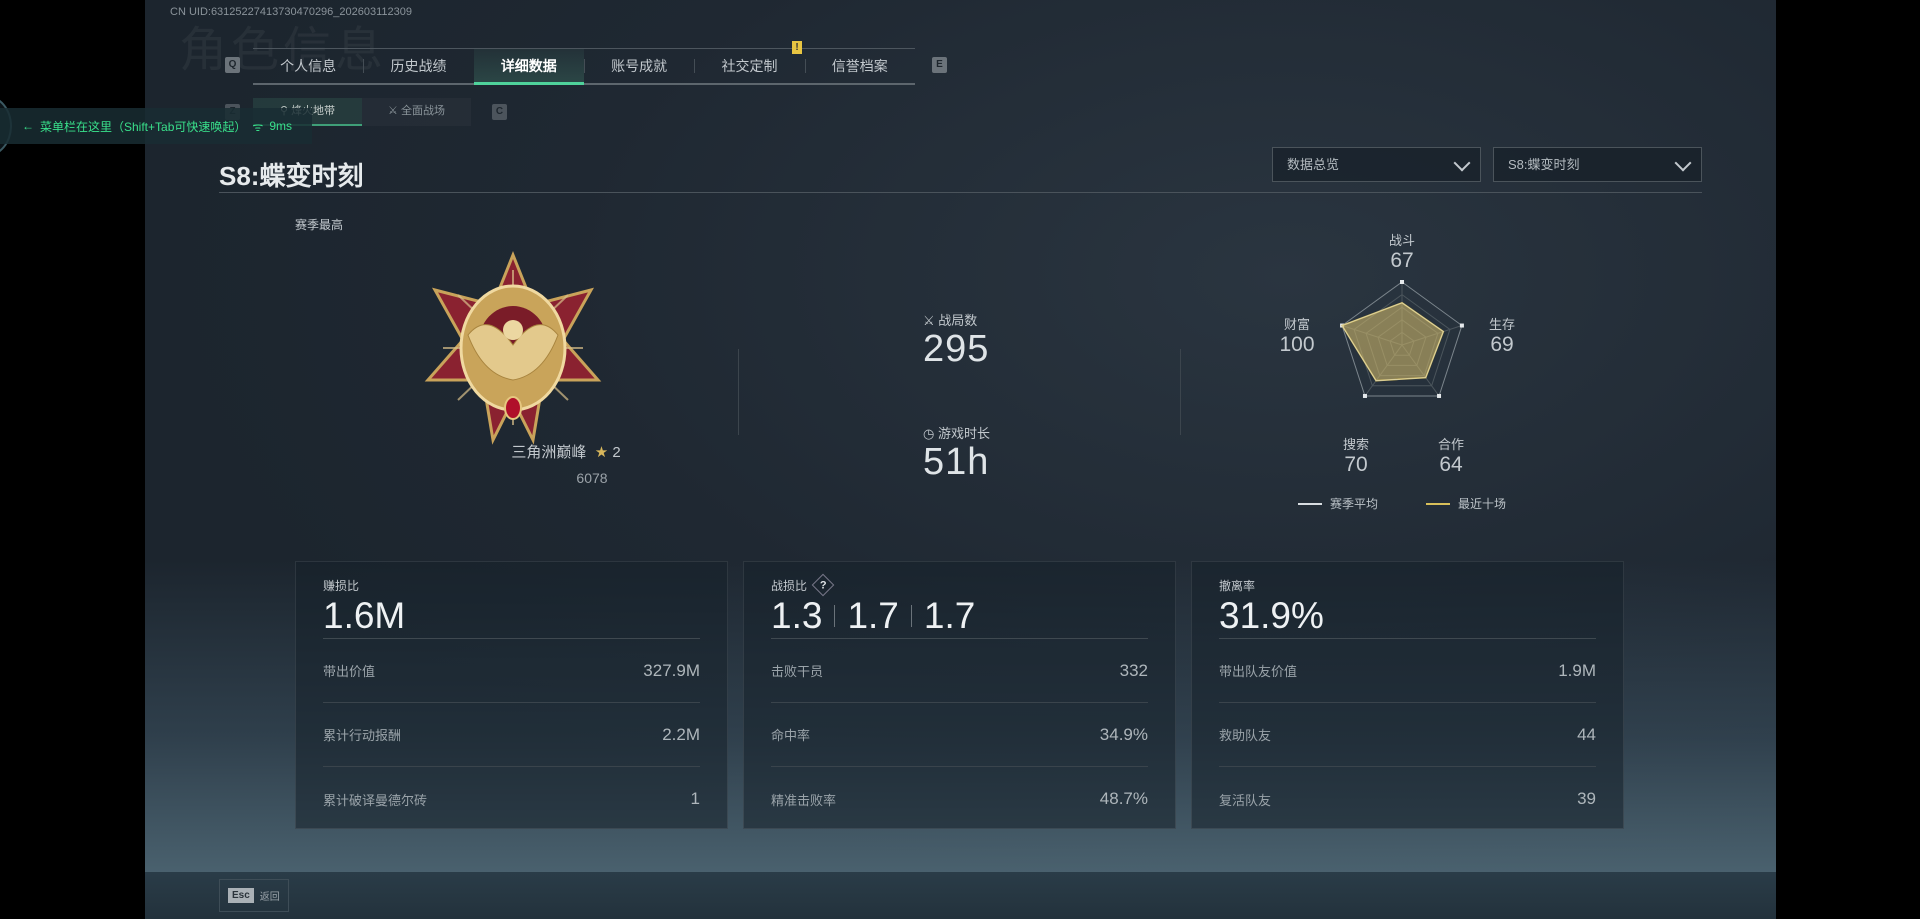 Image resolution: width=1920 pixels, height=919 pixels. What do you see at coordinates (1402, 503) in the screenshot?
I see `radar-legend: 赛季平均 最近十场` at bounding box center [1402, 503].